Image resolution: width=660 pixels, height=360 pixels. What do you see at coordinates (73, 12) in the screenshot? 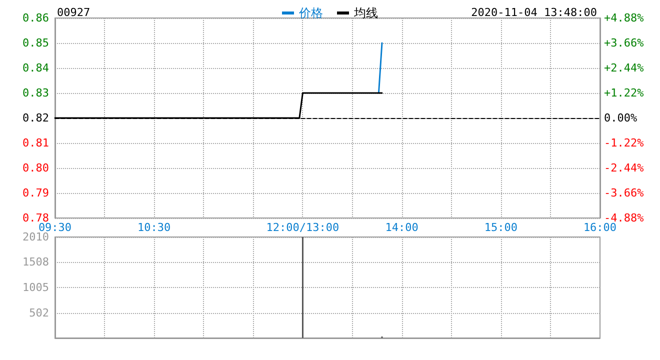
I see `chart-title: 00927` at bounding box center [73, 12].